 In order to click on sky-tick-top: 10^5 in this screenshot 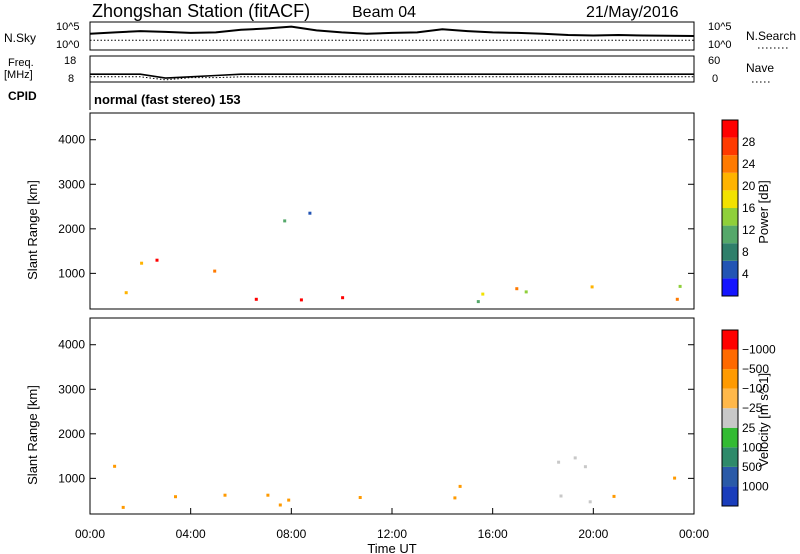, I will do `click(68, 27)`.